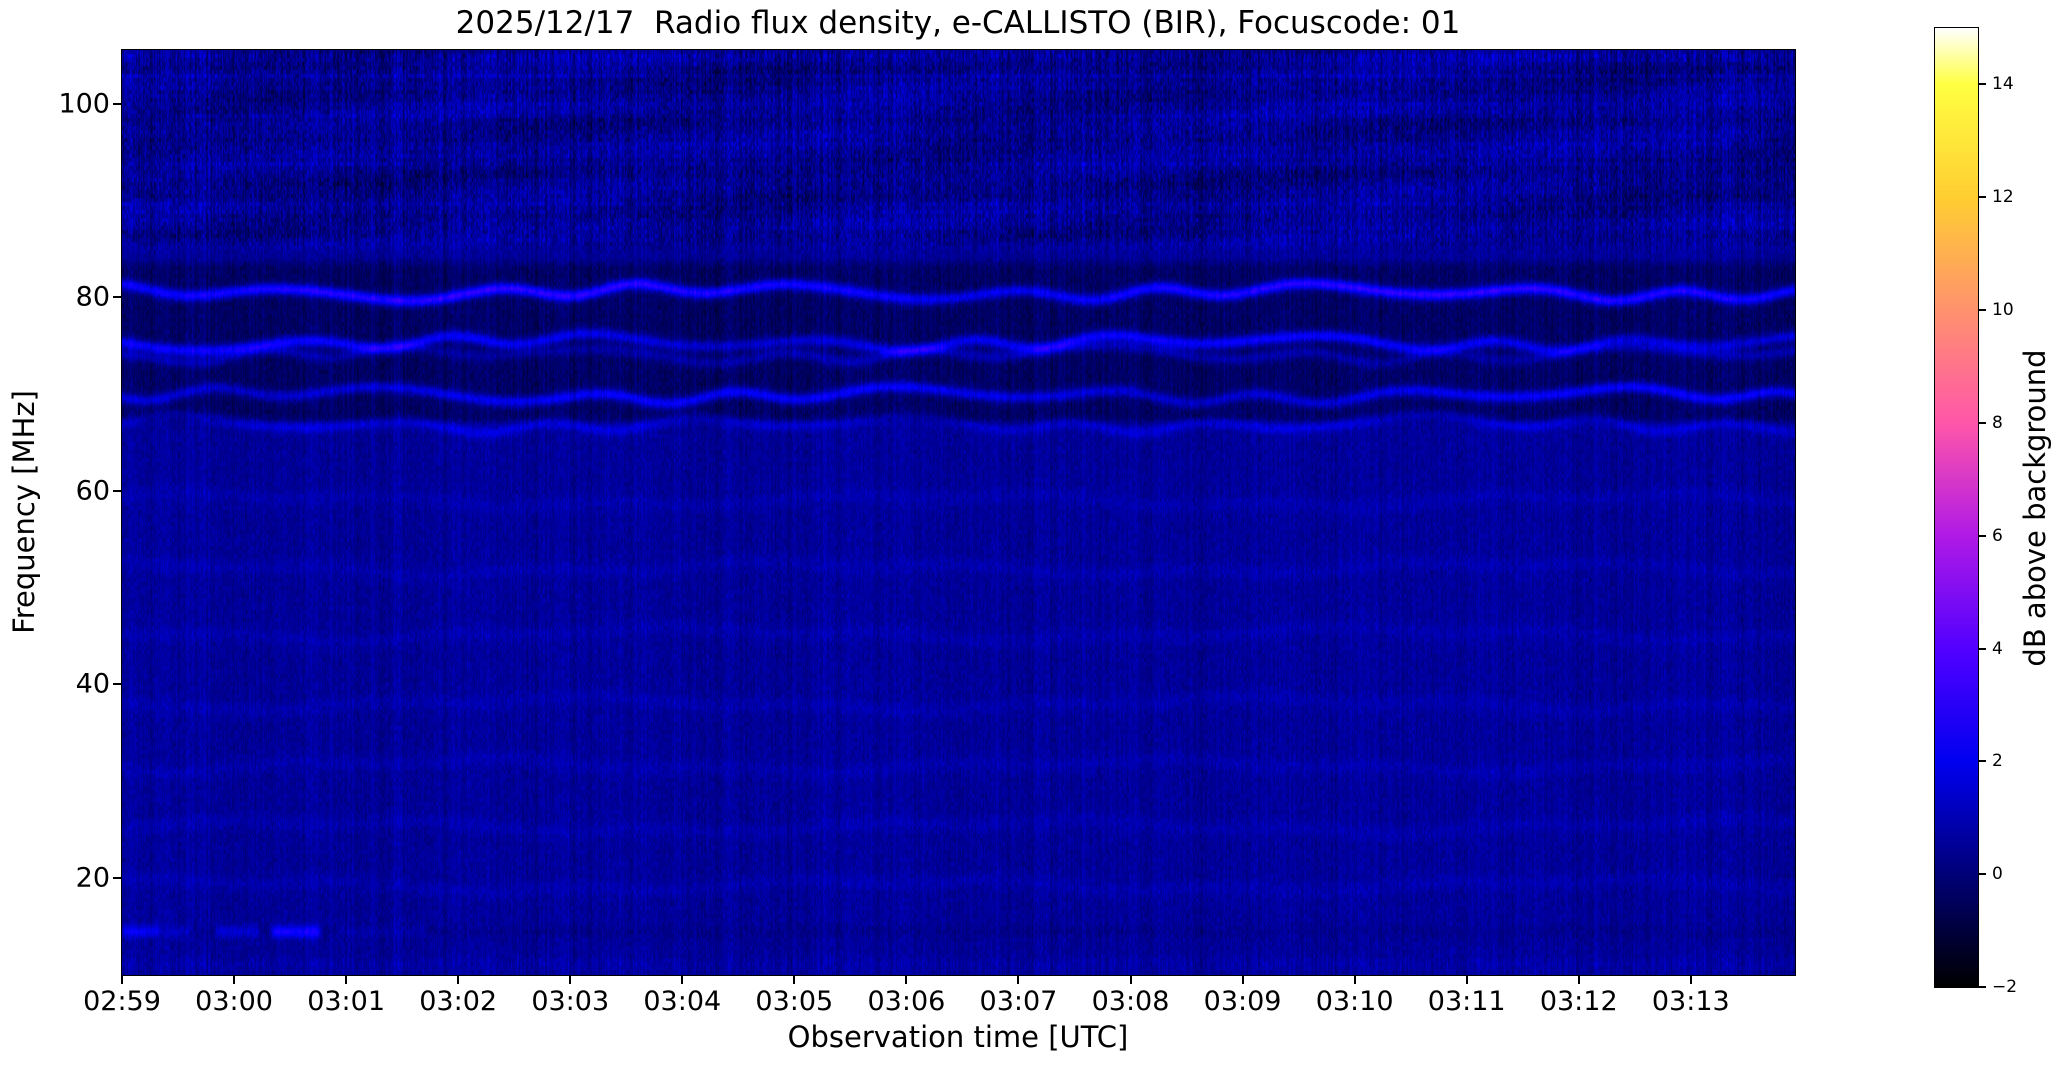  What do you see at coordinates (1466, 1001) in the screenshot?
I see `x-tick-label: 03:11` at bounding box center [1466, 1001].